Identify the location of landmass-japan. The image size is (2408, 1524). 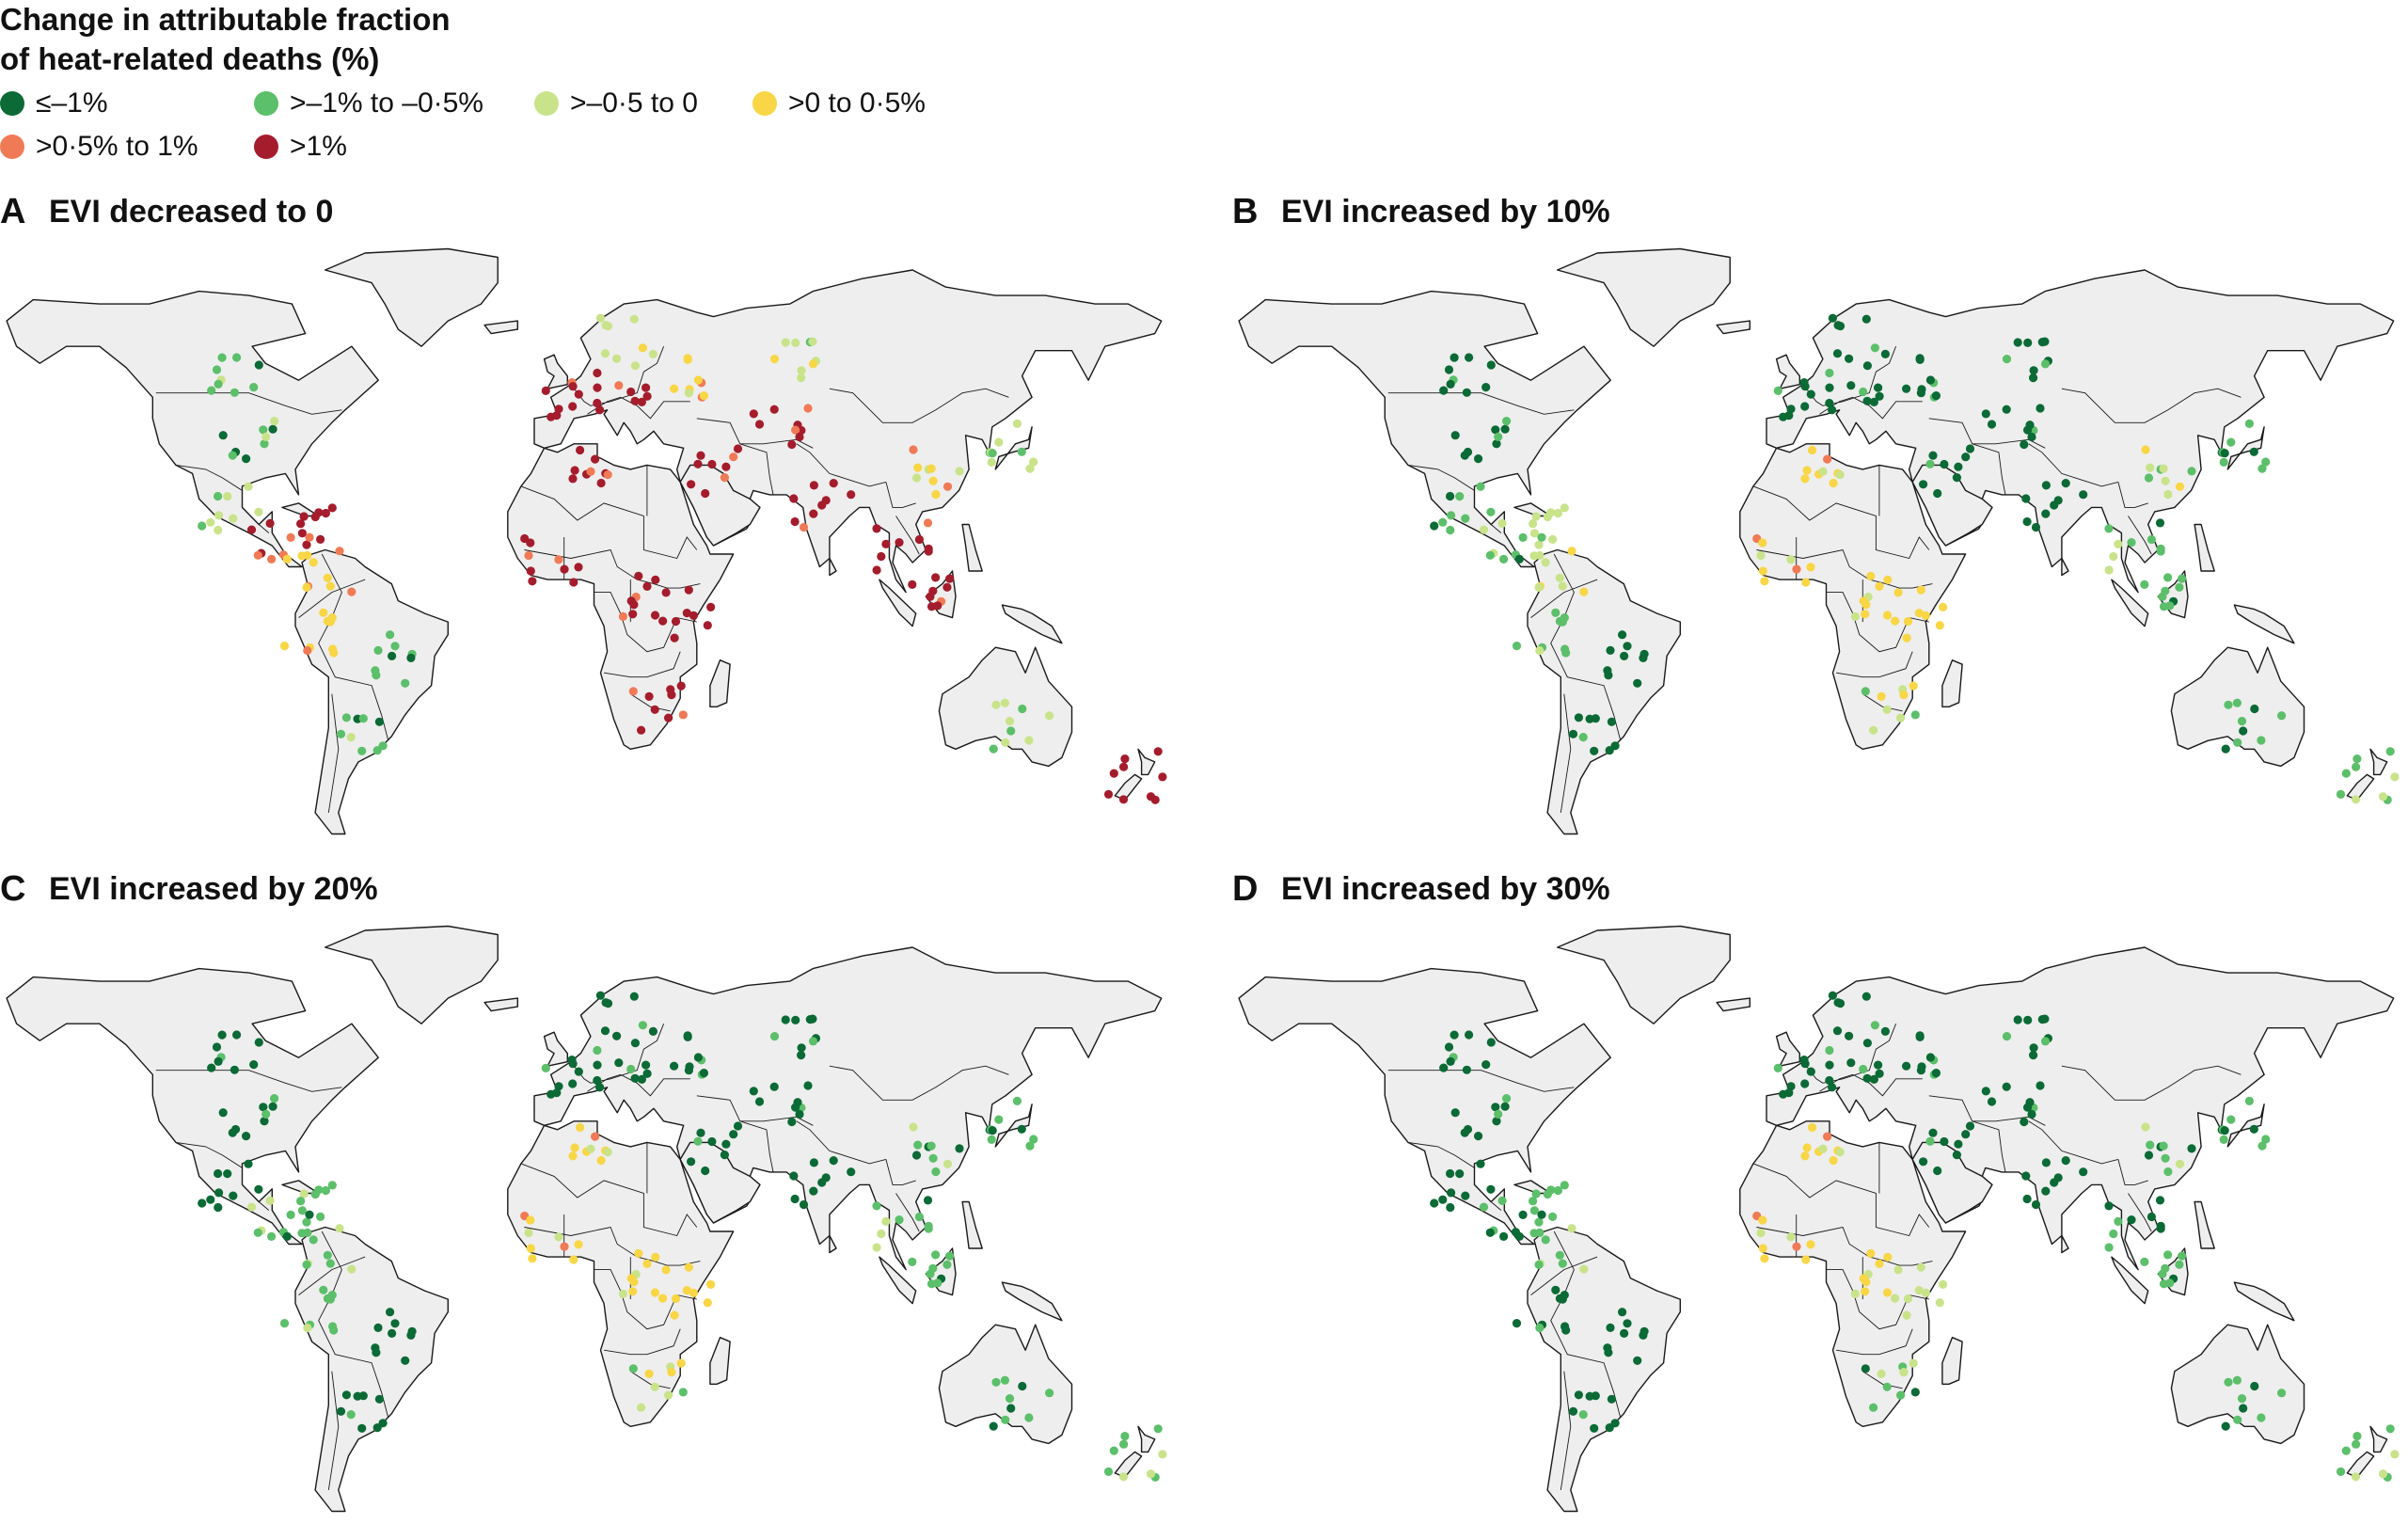
(1014, 1125).